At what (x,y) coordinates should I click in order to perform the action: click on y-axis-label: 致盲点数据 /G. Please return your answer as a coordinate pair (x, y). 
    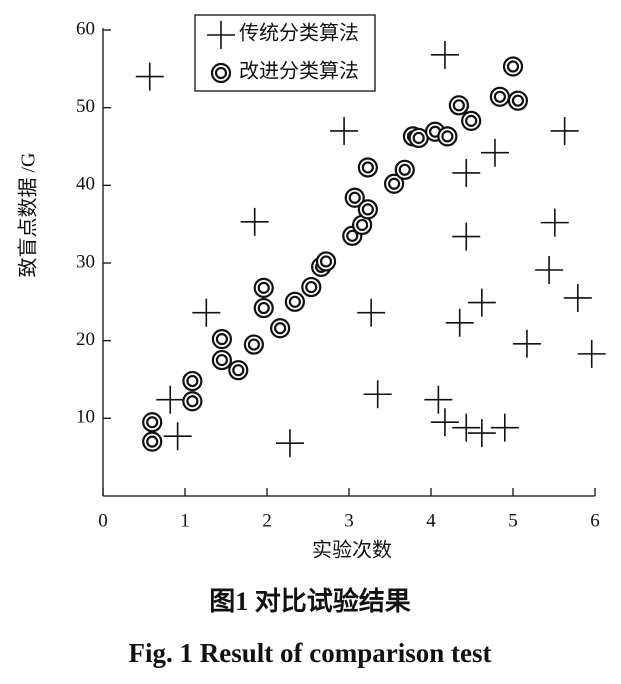
    Looking at the image, I should click on (28, 215).